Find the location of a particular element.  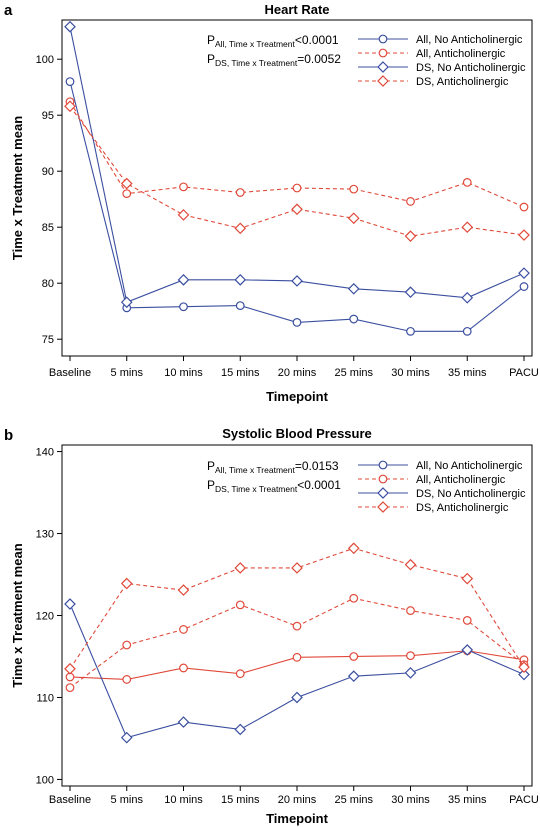

y-tick-label: 95 is located at coordinates (48, 116).